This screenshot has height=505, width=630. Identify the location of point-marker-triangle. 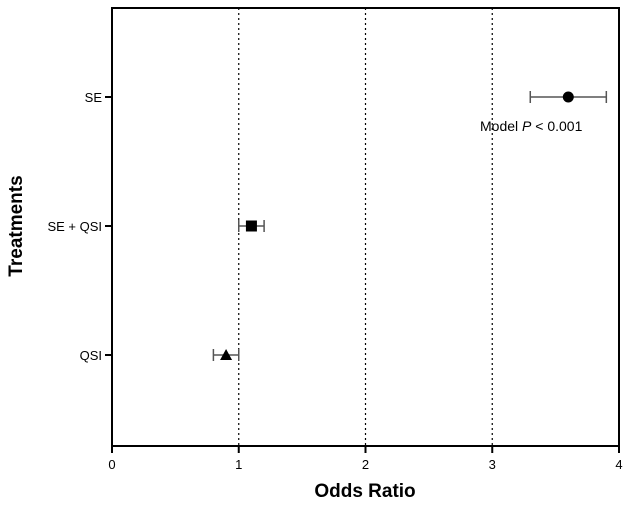
(226, 354).